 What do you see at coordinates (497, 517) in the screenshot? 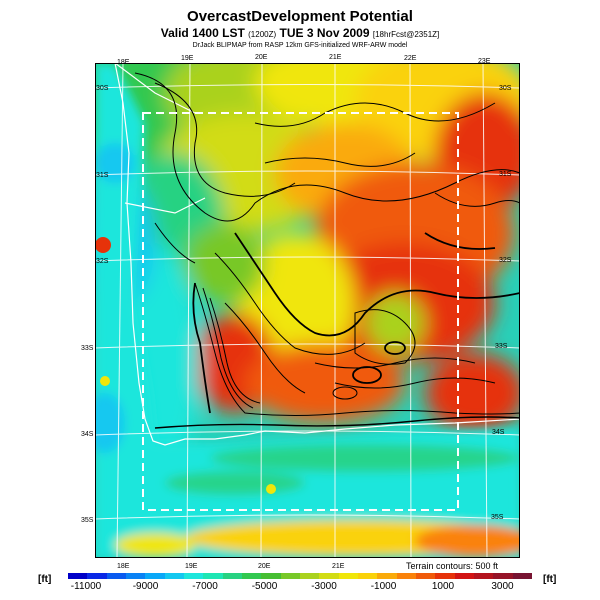
I see `right-lat-label: 35S` at bounding box center [497, 517].